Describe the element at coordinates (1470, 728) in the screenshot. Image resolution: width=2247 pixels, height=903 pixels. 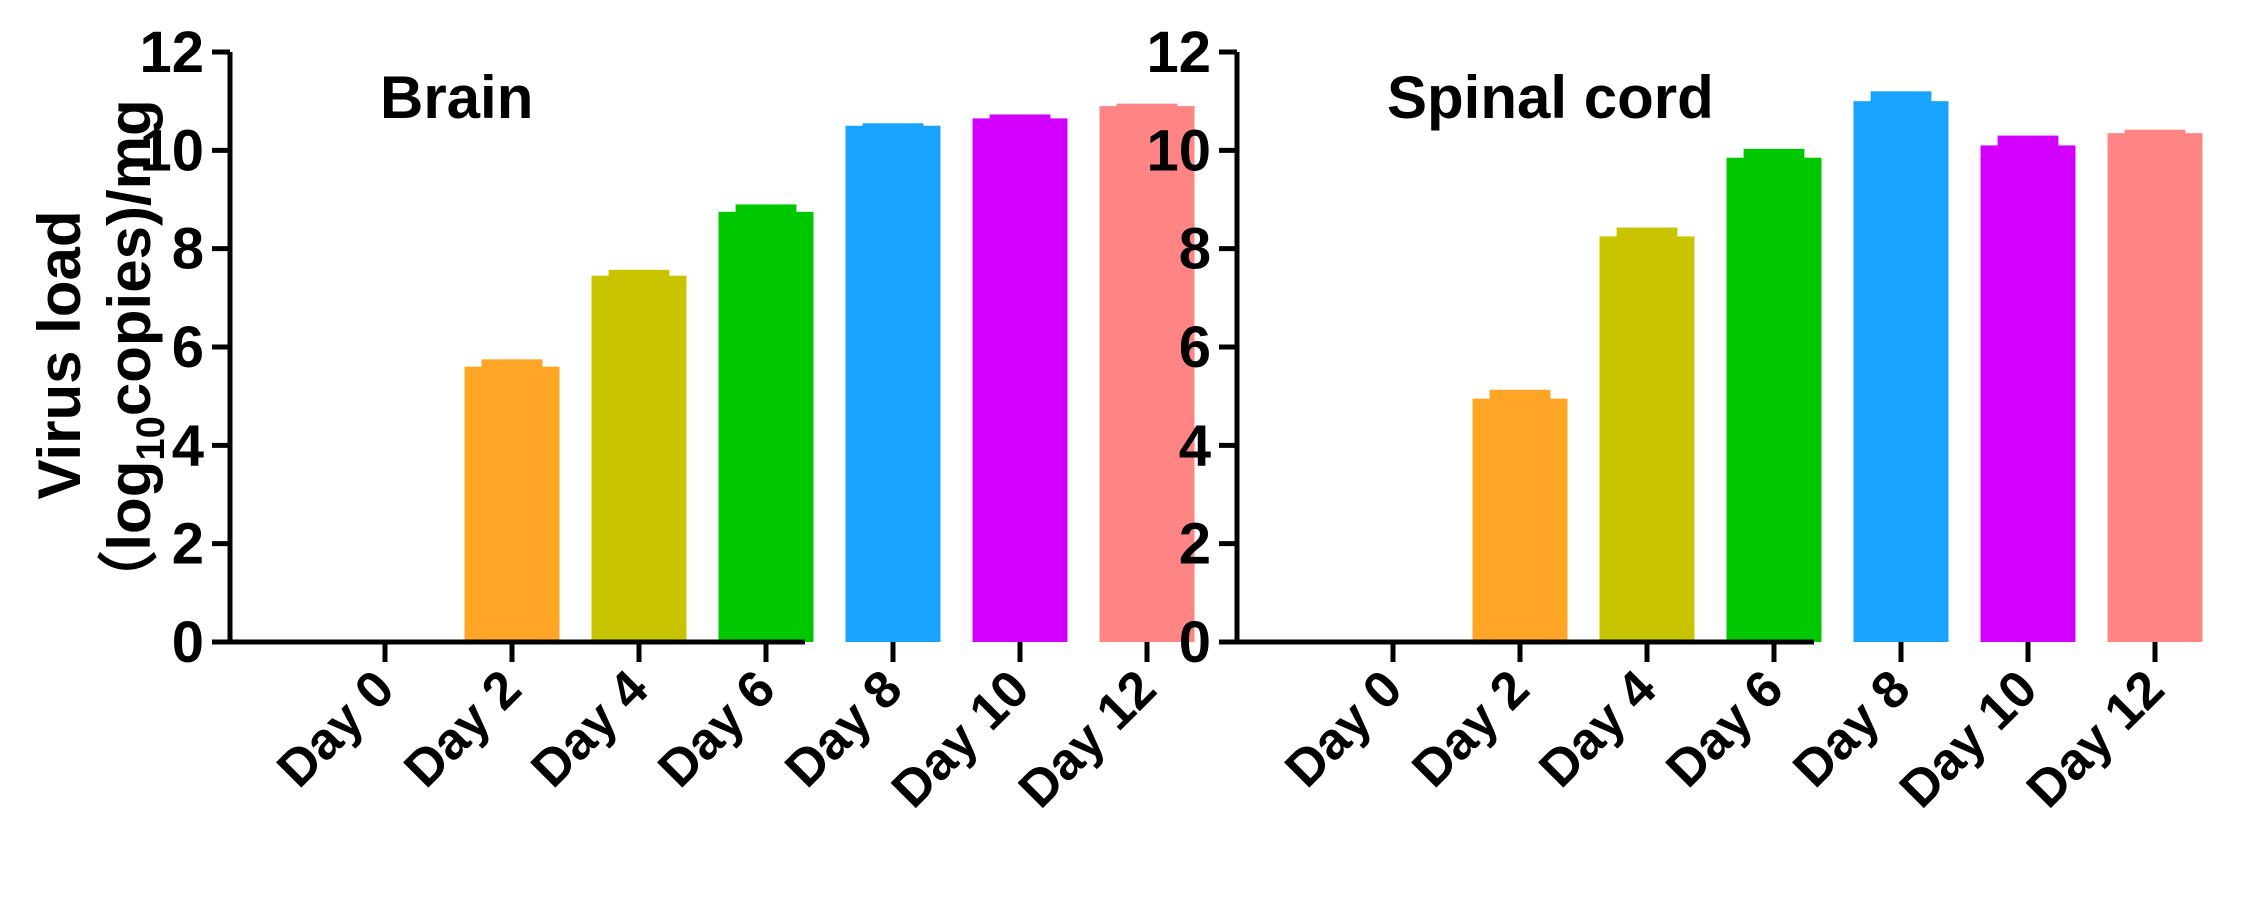
I see `spinal-cord-category-label-1: Day 2` at that location.